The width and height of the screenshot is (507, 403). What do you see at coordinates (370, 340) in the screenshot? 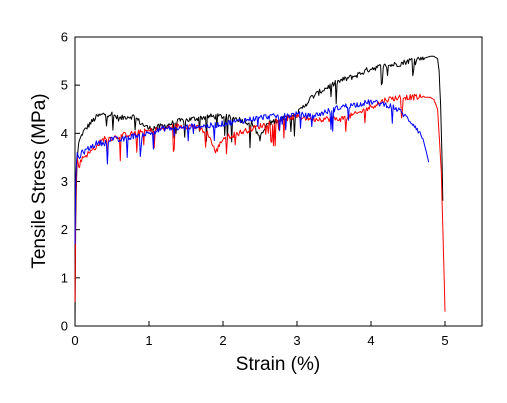
I see `x-tick-label: 4` at bounding box center [370, 340].